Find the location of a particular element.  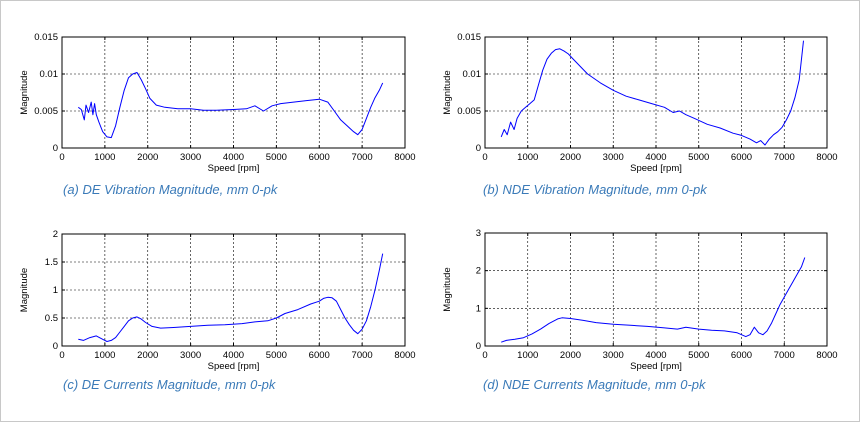

series-line-a is located at coordinates (231, 105).